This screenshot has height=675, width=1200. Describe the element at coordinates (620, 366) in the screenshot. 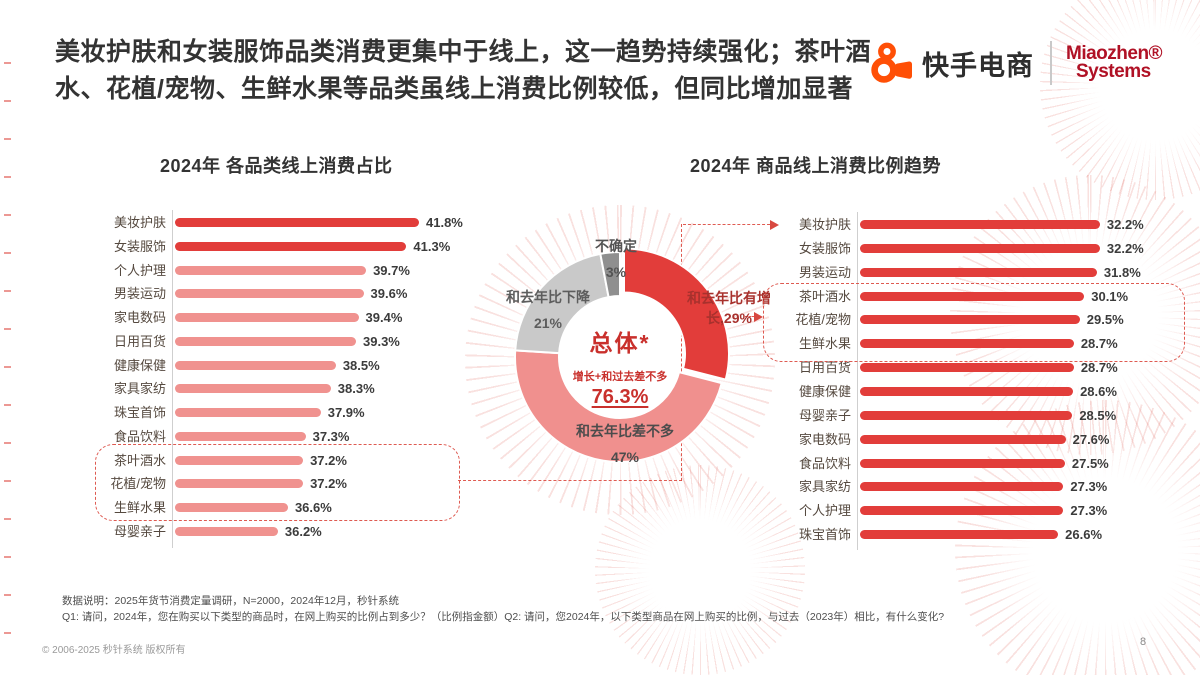

I see `donut-center-label: 总体* 增长+和过去差不多 76.3%` at that location.